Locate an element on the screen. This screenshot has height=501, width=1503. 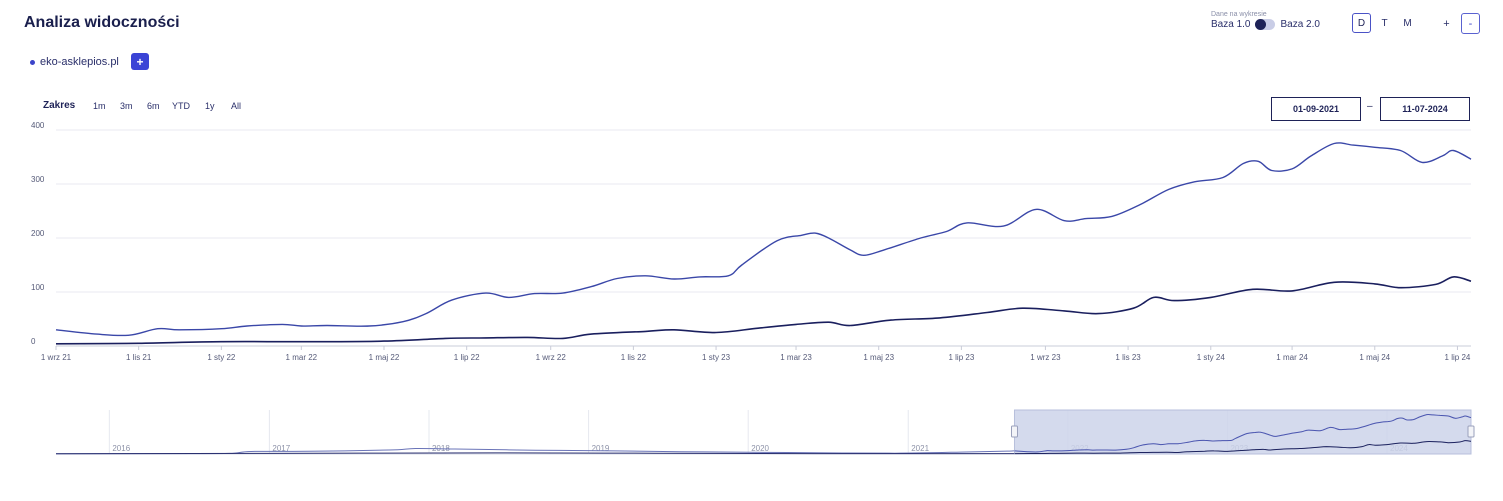
site-legend: eko-asklepios.pl is located at coordinates (74, 62).